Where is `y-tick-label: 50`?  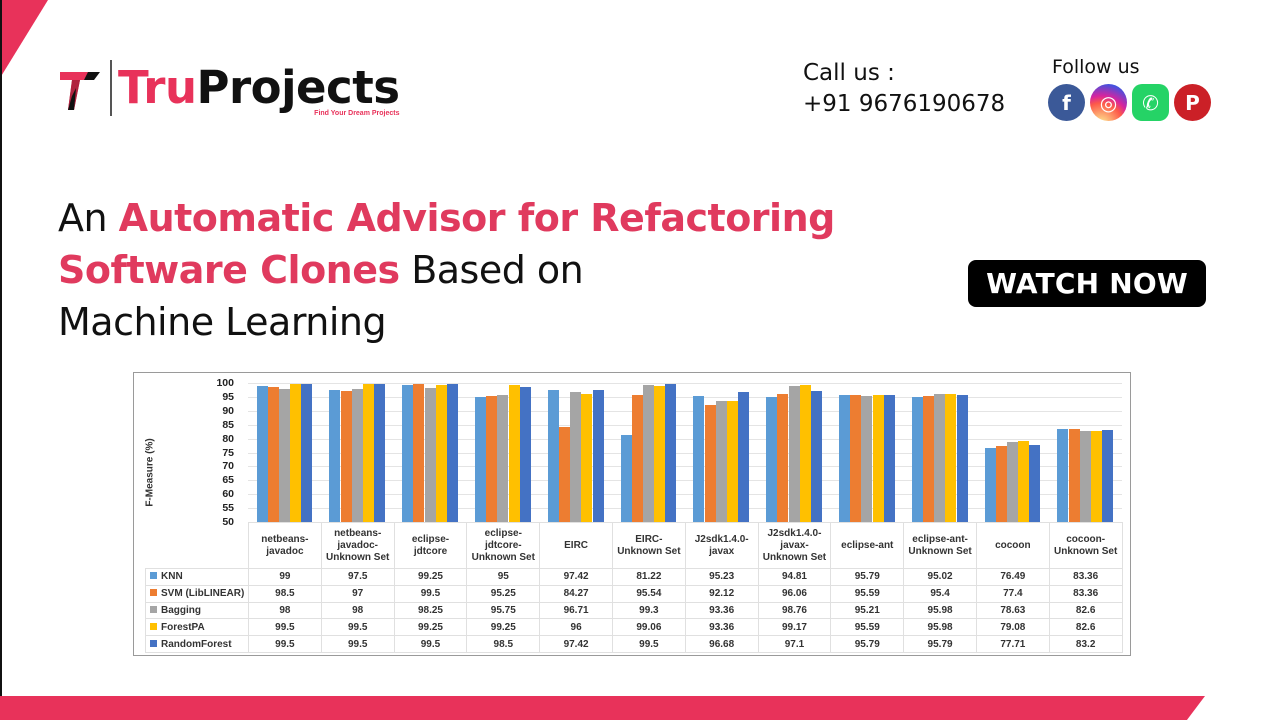
y-tick-label: 50 is located at coordinates (228, 522).